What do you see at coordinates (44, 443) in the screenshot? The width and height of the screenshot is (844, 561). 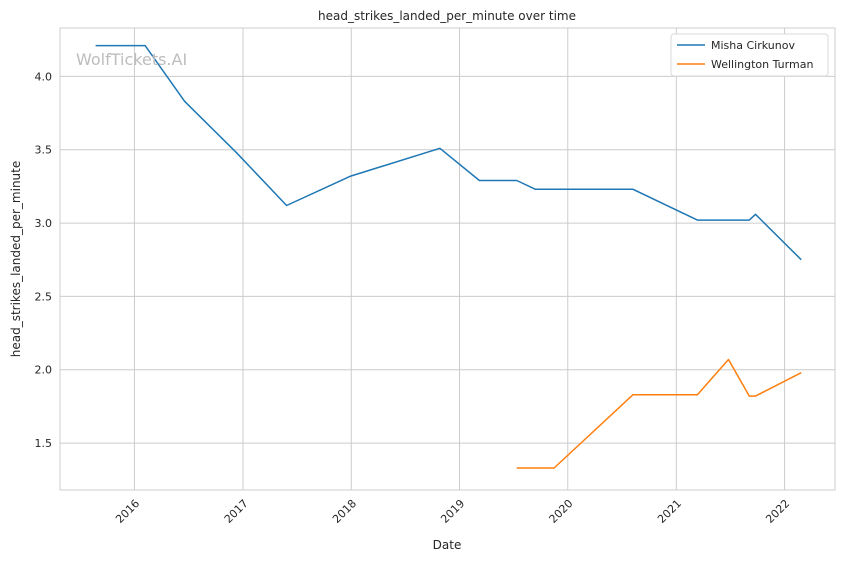 I see `y-tick-label: 1.5` at bounding box center [44, 443].